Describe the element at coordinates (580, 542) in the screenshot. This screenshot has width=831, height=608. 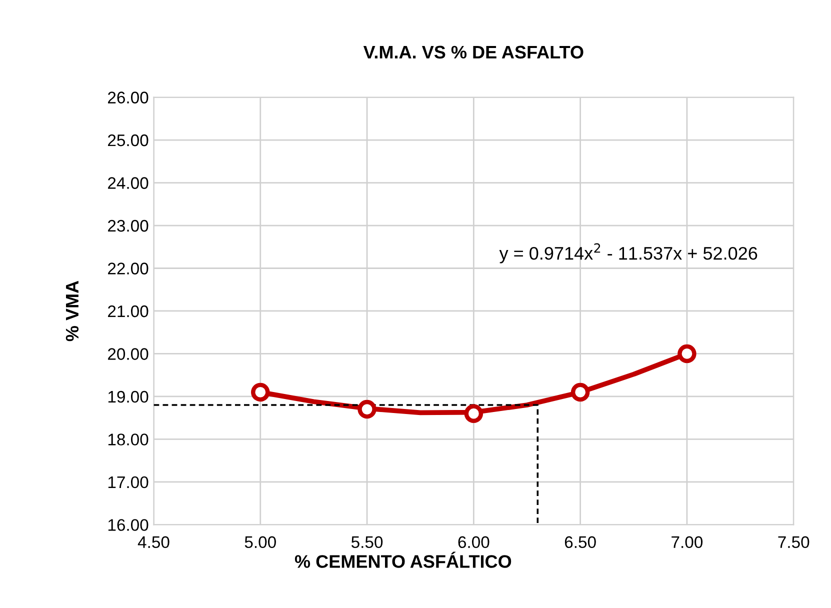
I see `x-tick-label: 6.50` at that location.